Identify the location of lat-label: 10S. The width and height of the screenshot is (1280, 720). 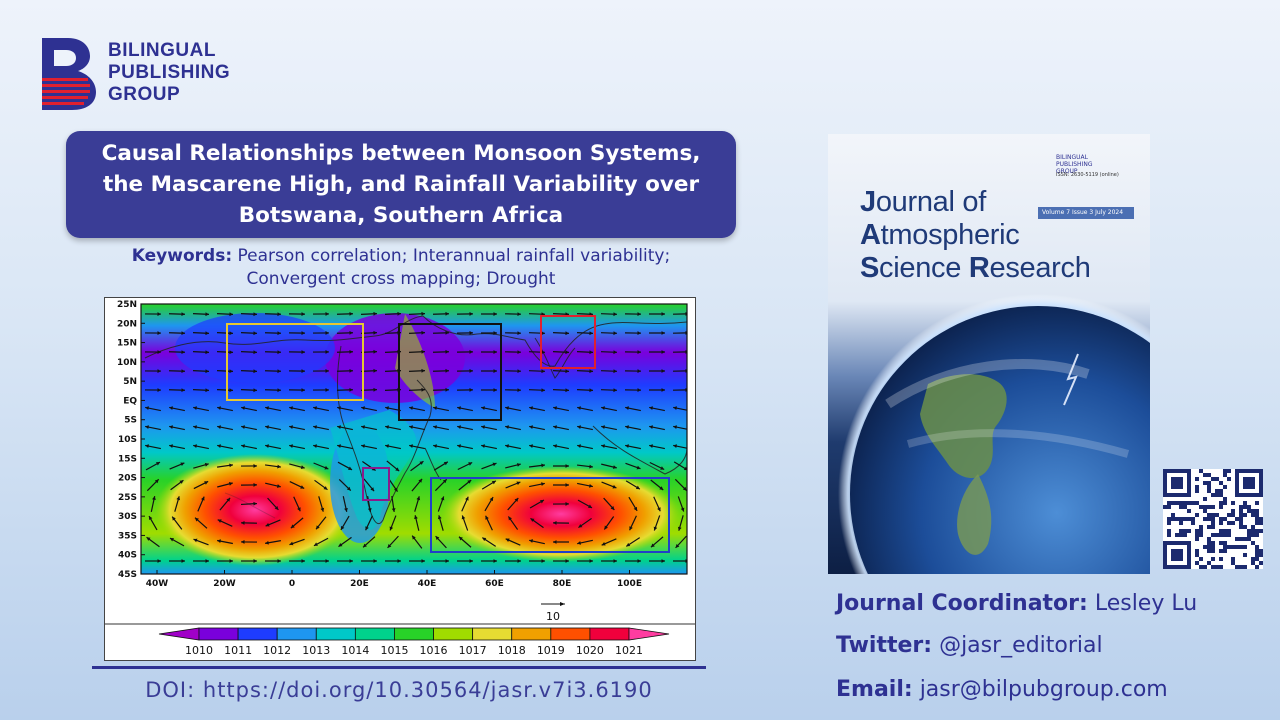
(127, 440).